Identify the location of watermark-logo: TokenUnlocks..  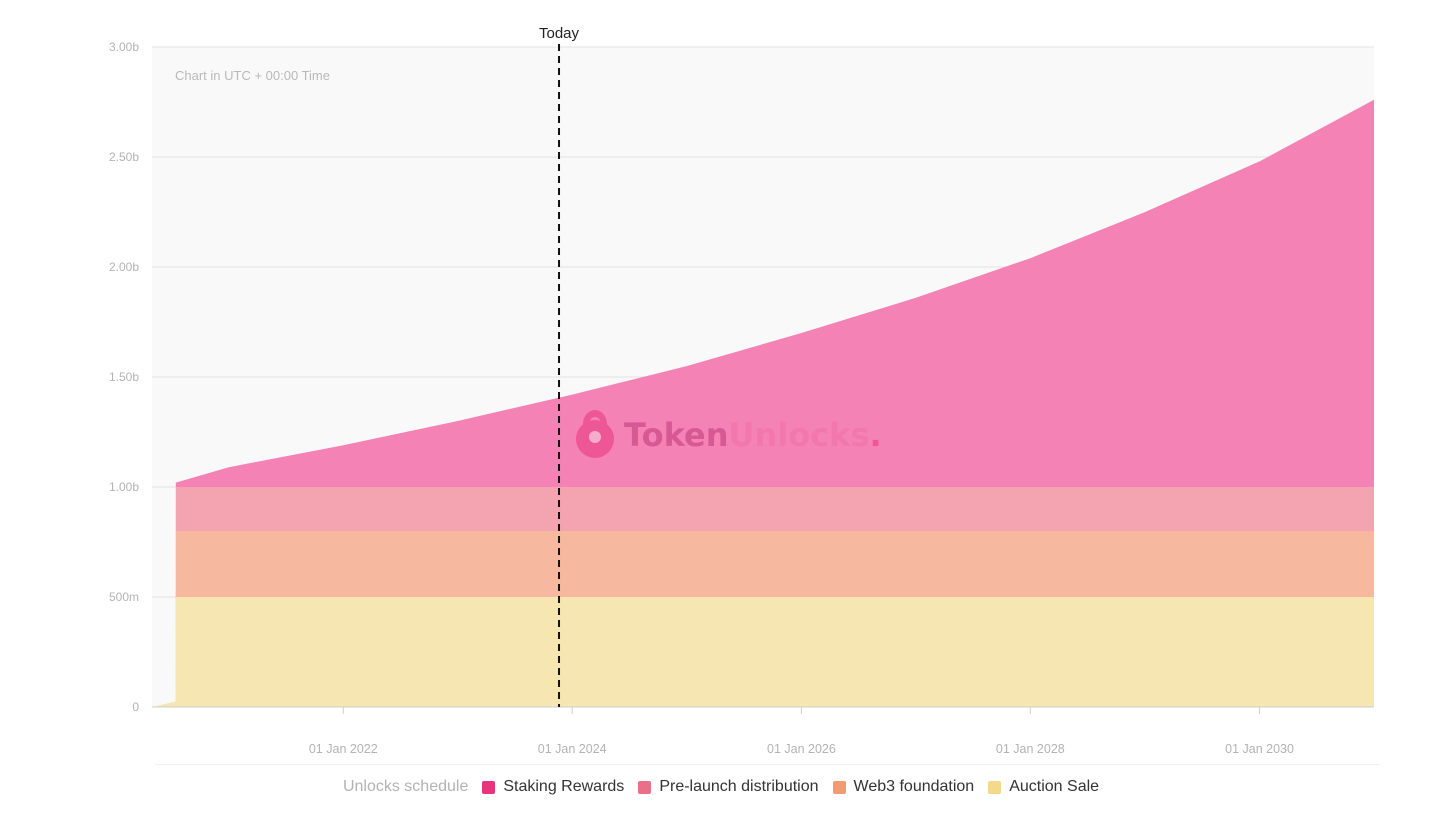
(729, 434).